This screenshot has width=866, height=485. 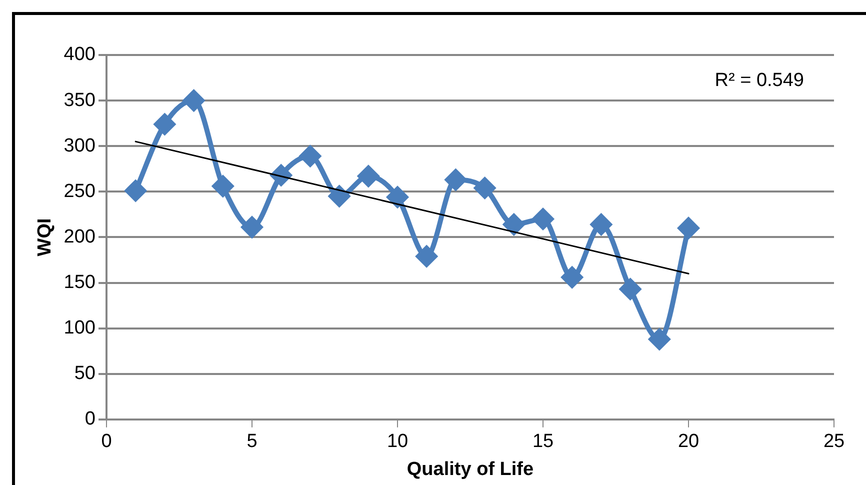 I want to click on x-tick-label: 15, so click(x=543, y=441).